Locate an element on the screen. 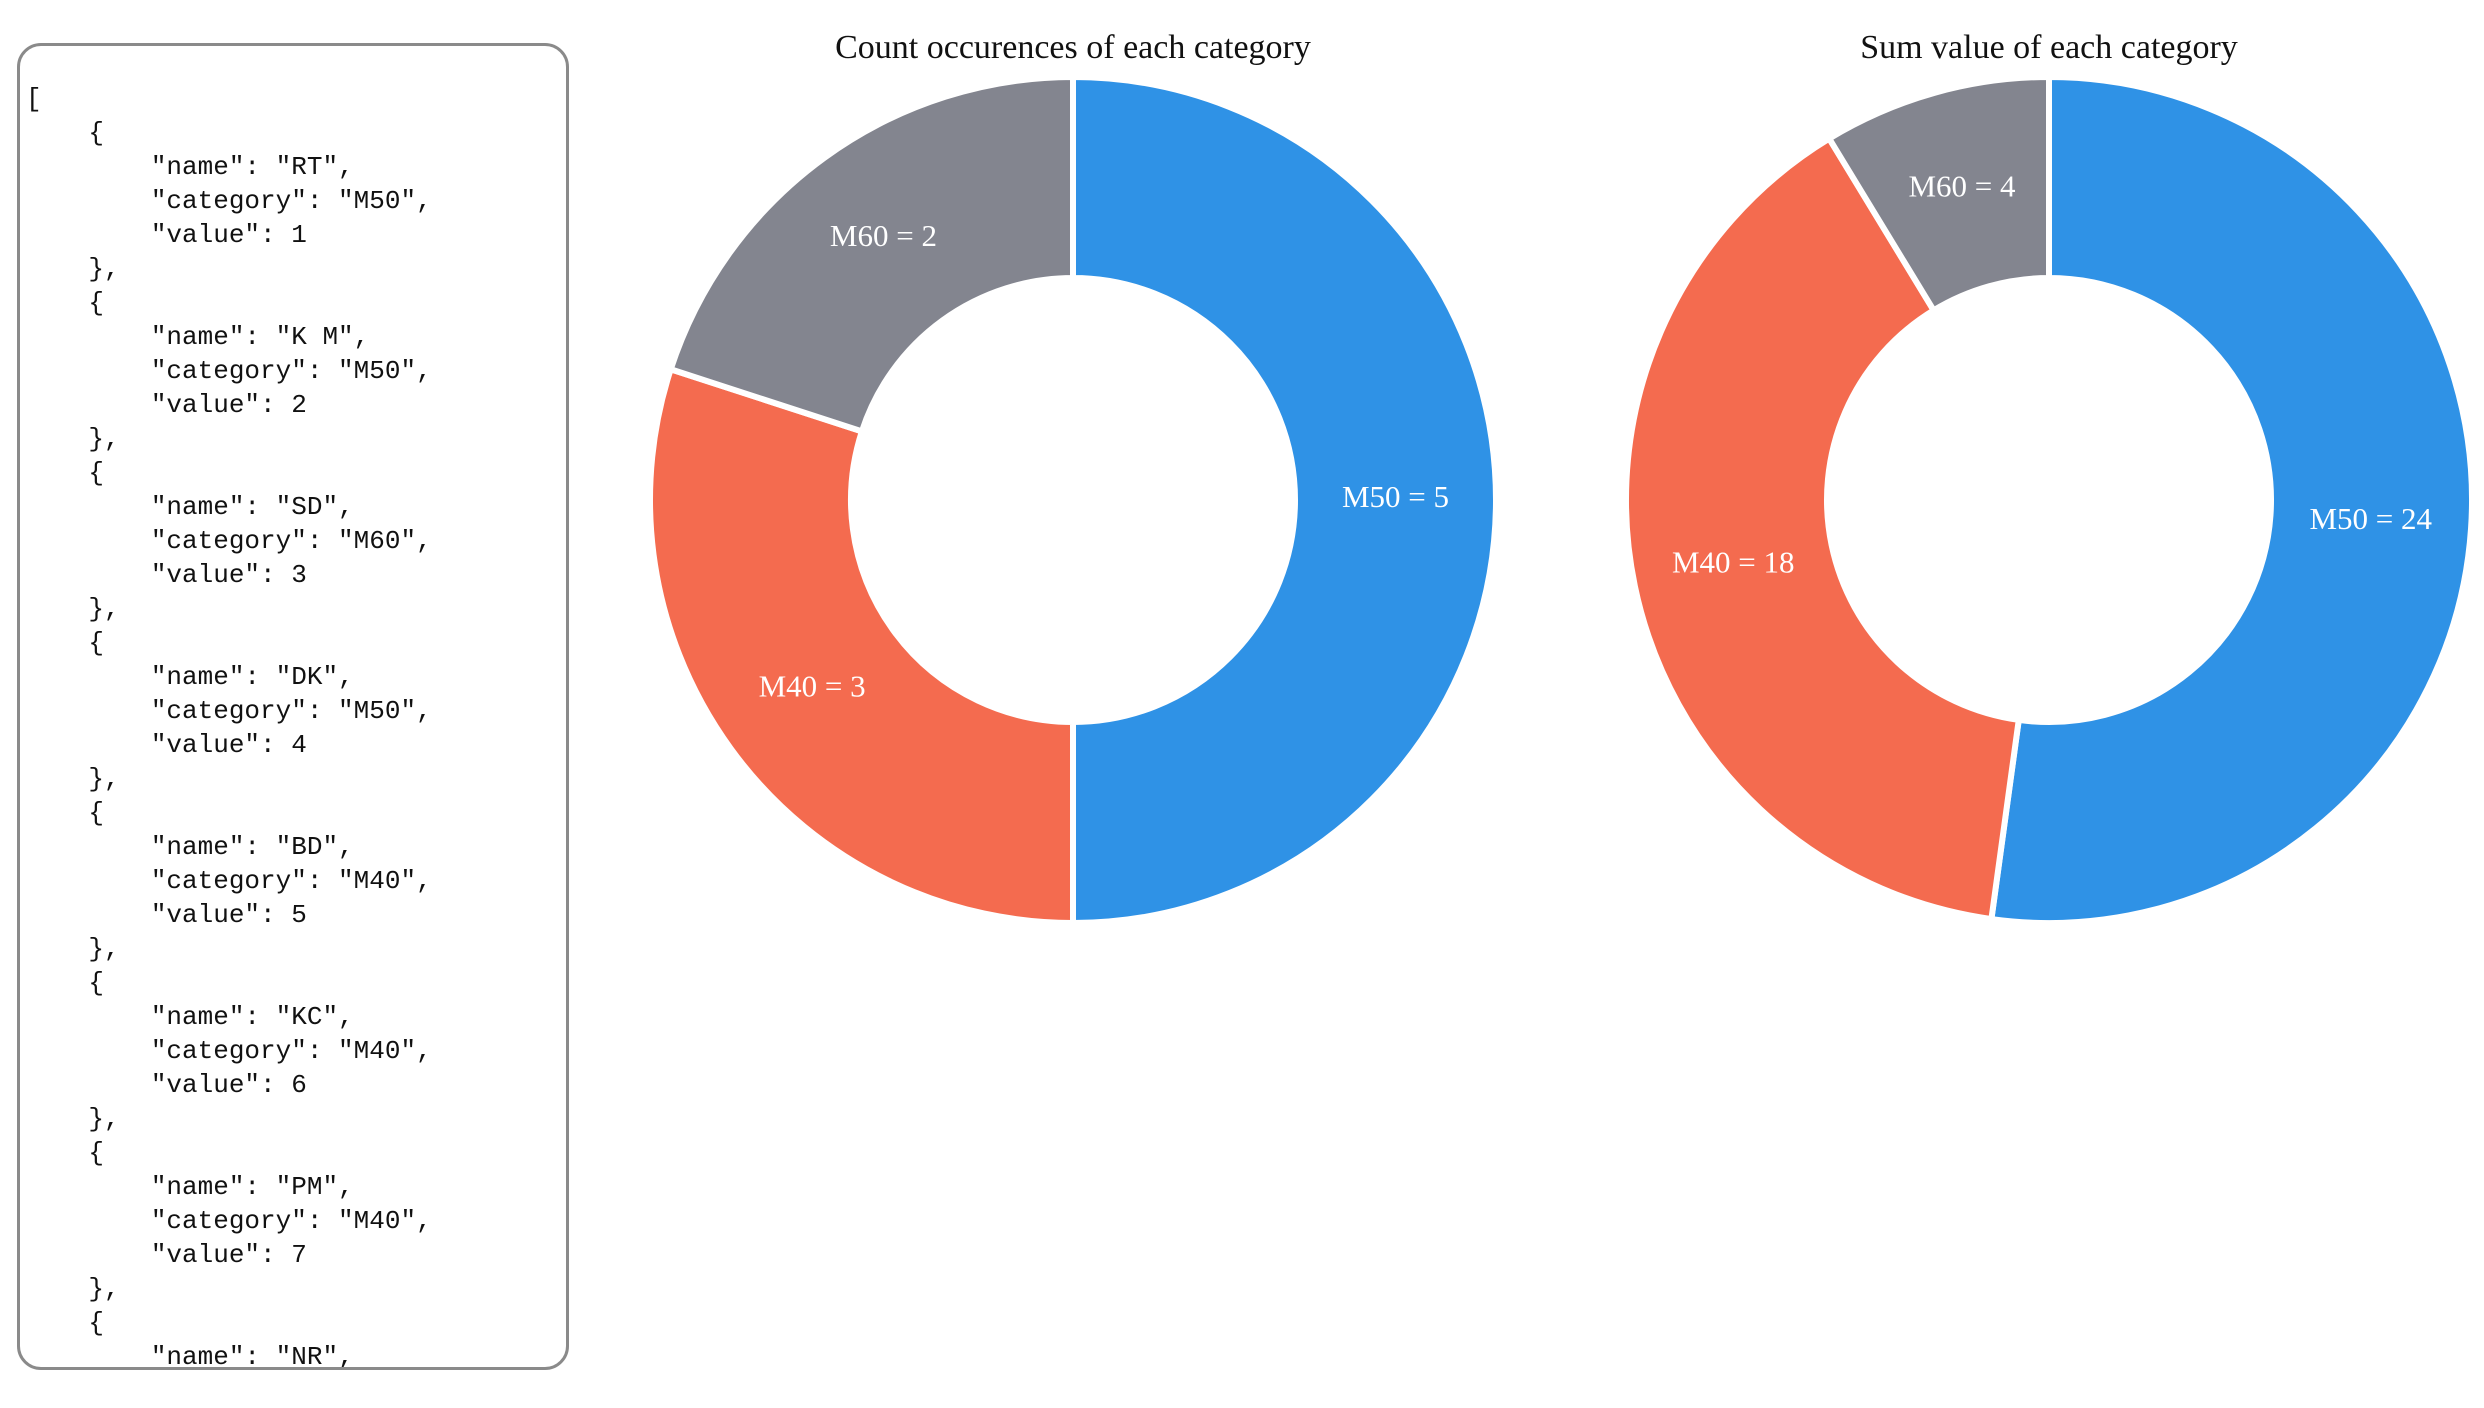  chart-title-sum: Sum value of each category is located at coordinates (2049, 47).